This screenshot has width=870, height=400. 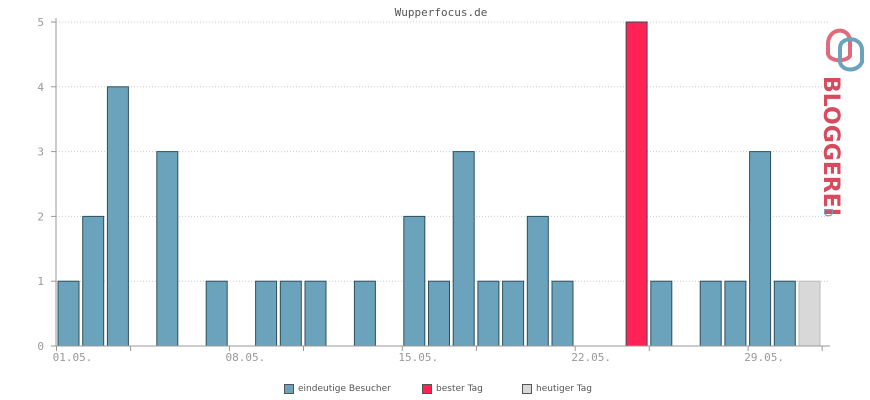 I want to click on y-tick-labels: 0 1 2 3 4 5, so click(x=40, y=184).